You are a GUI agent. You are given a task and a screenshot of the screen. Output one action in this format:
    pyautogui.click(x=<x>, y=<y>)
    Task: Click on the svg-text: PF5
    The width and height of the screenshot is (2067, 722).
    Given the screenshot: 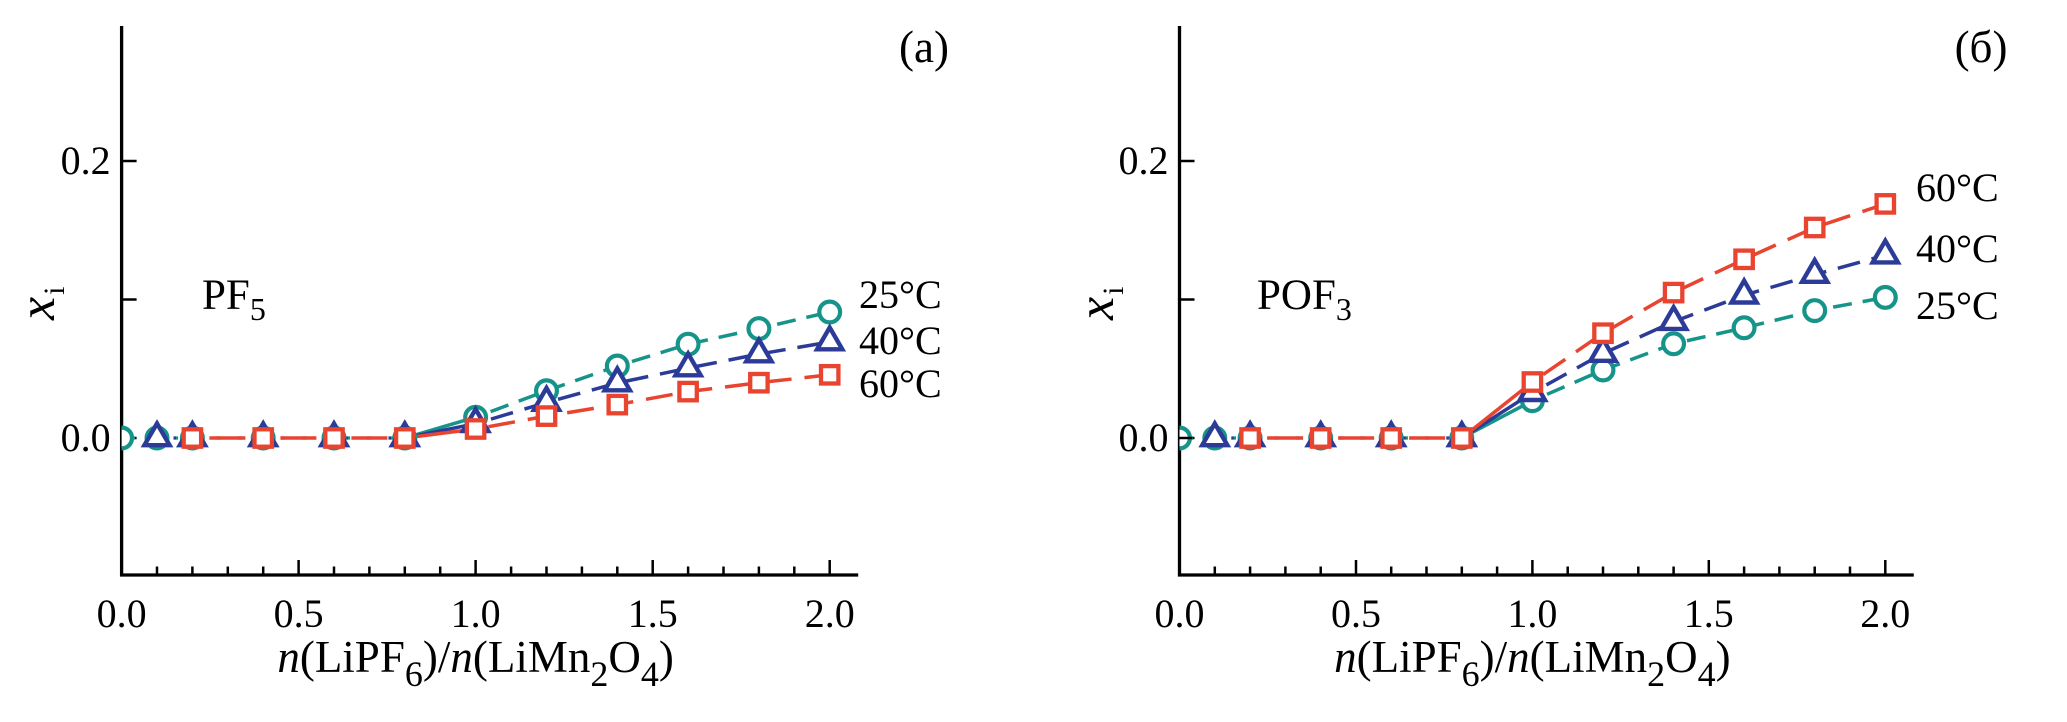 What is the action you would take?
    pyautogui.click(x=234, y=299)
    